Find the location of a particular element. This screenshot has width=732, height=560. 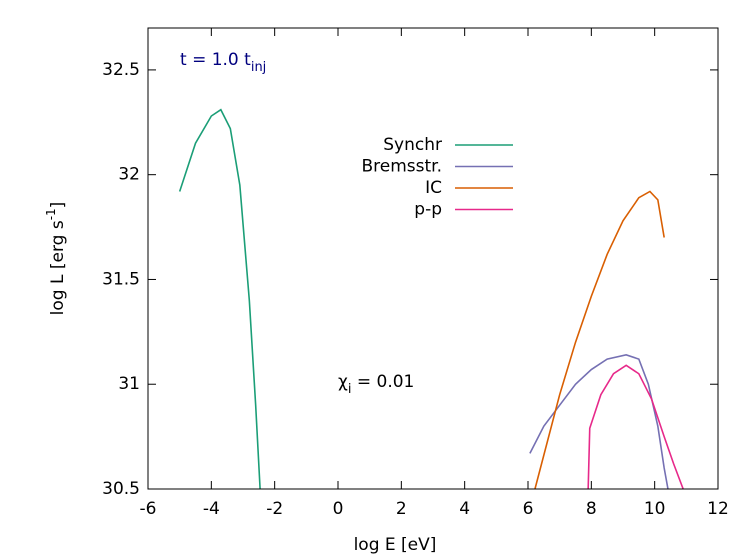

x-tick-label: 6 is located at coordinates (528, 509).